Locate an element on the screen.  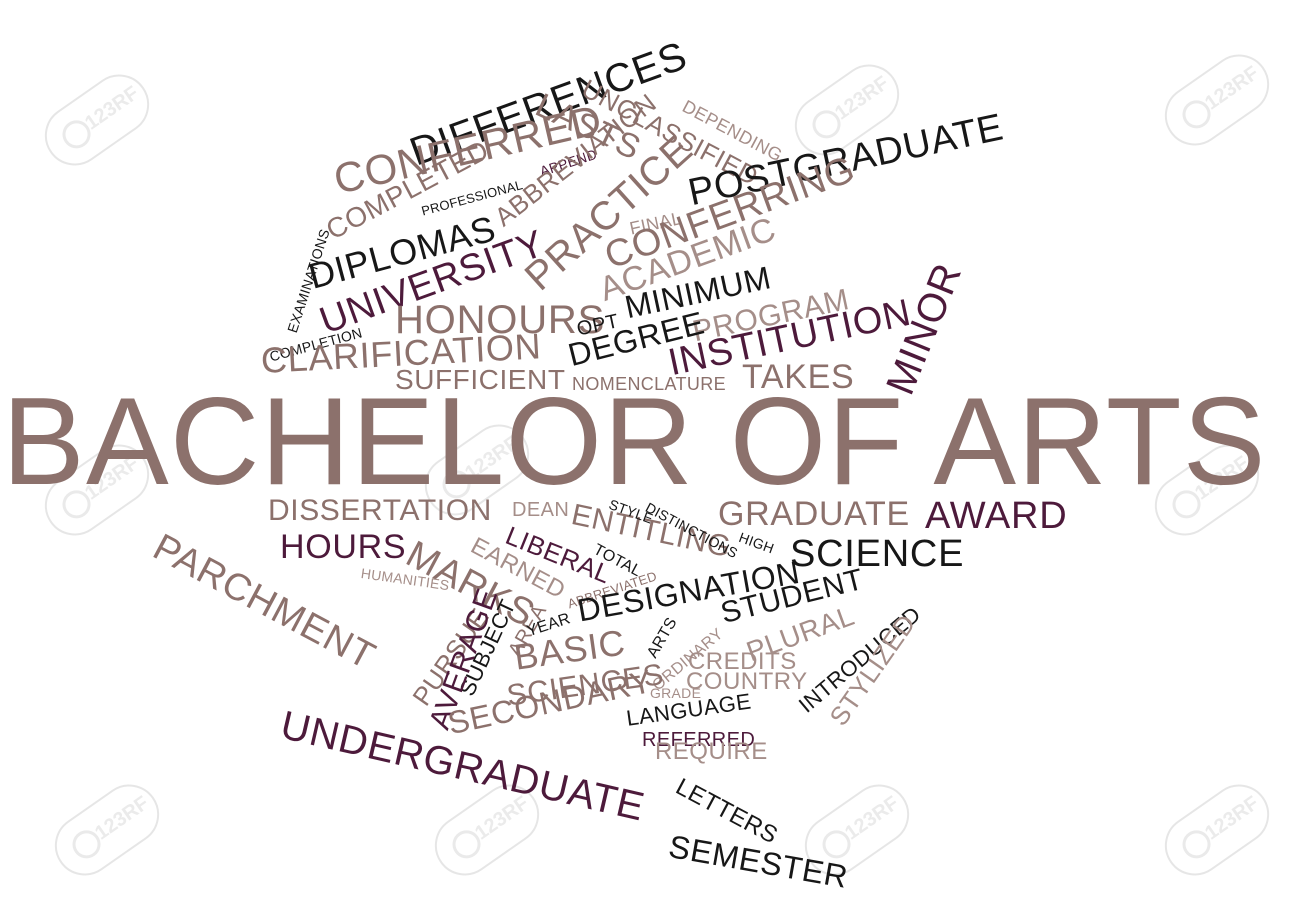
word-require: REQUIRE is located at coordinates (711, 751).